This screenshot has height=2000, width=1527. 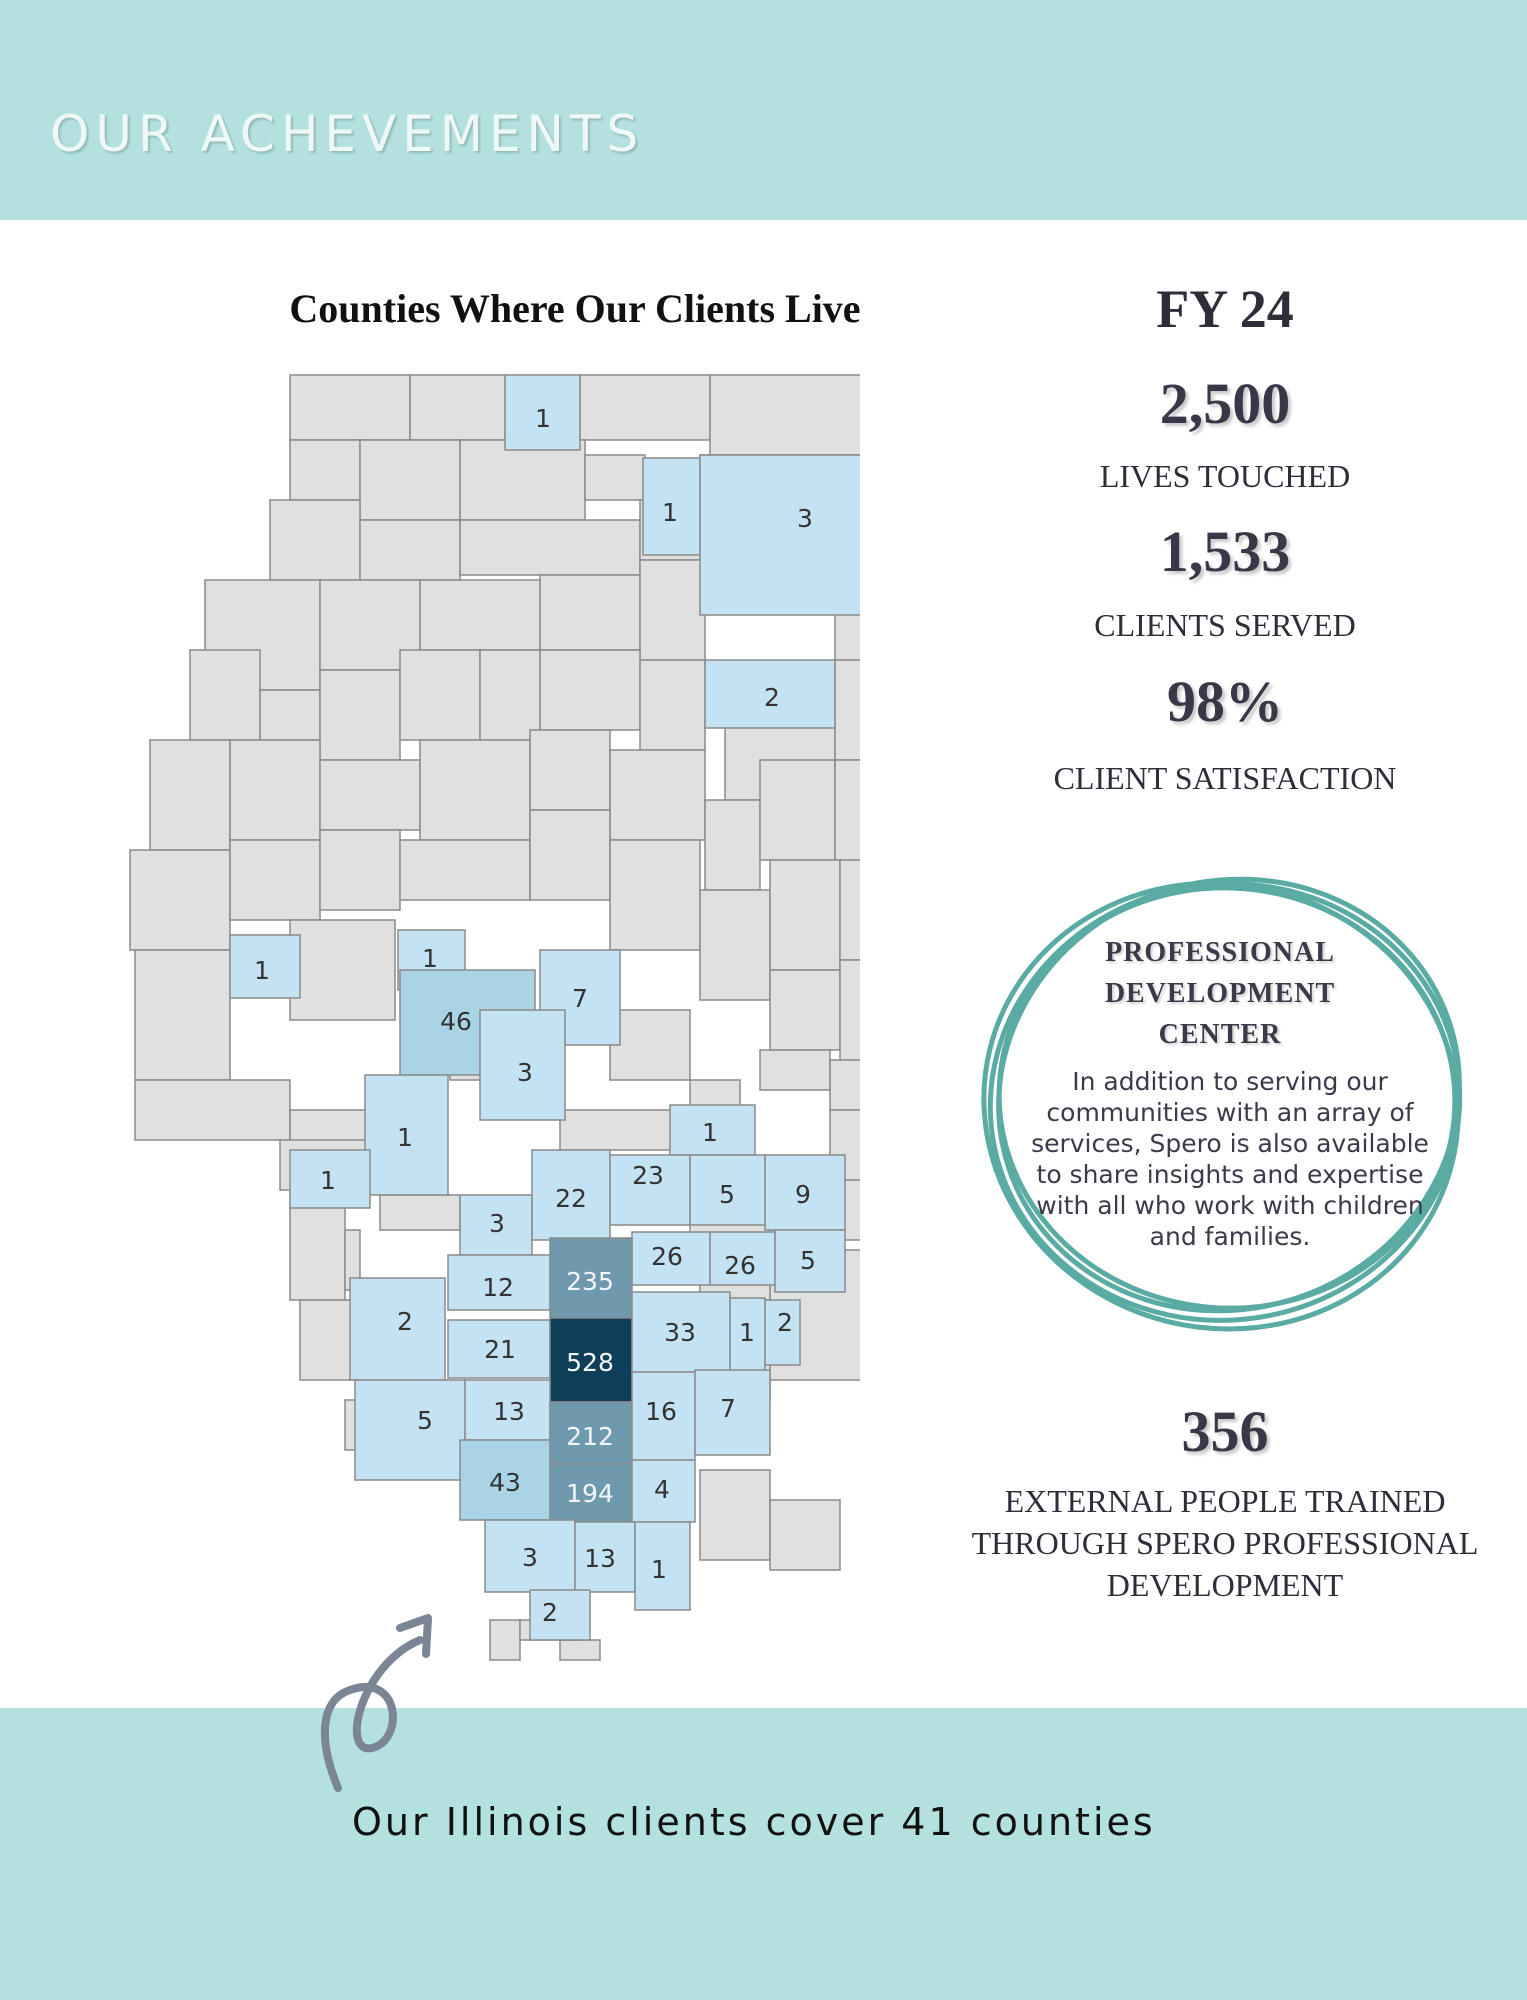 I want to click on county-client-count: 13, so click(x=509, y=1411).